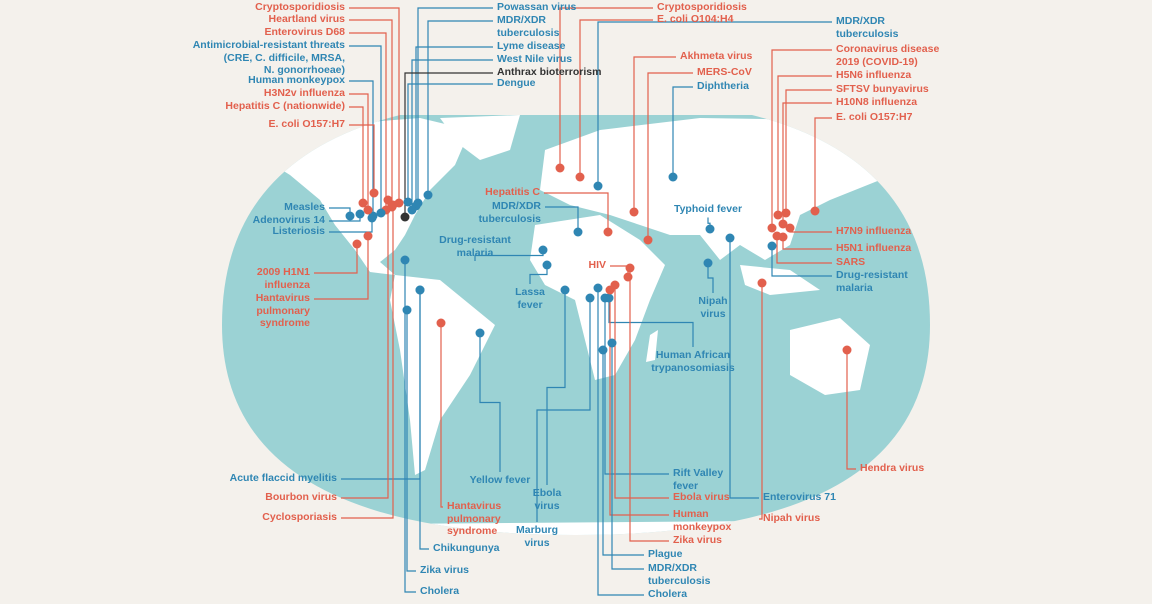  I want to click on disease-label: Heartland virus, so click(307, 19).